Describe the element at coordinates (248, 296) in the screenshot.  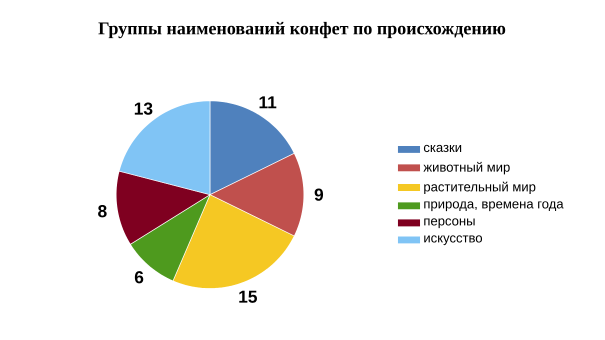
I see `data-label: 15` at that location.